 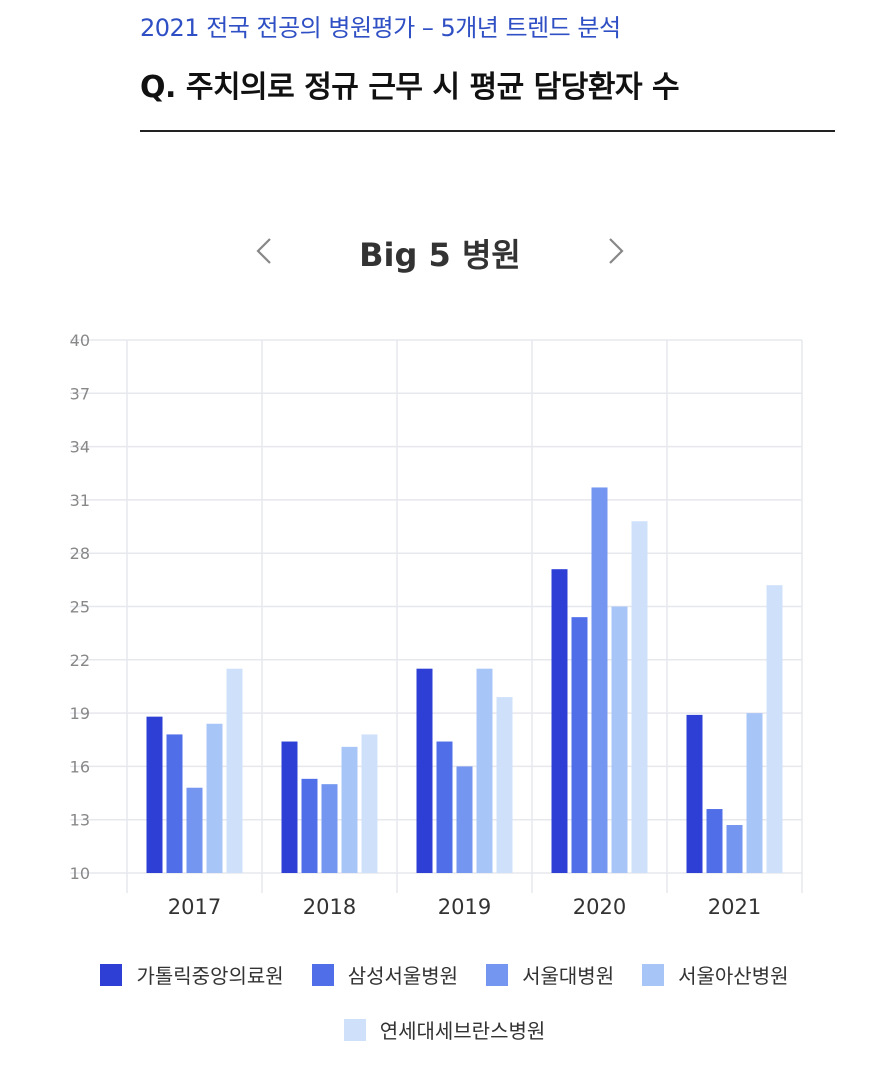 I want to click on legend-label: 가톨릭중앙의료원, so click(x=210, y=976).